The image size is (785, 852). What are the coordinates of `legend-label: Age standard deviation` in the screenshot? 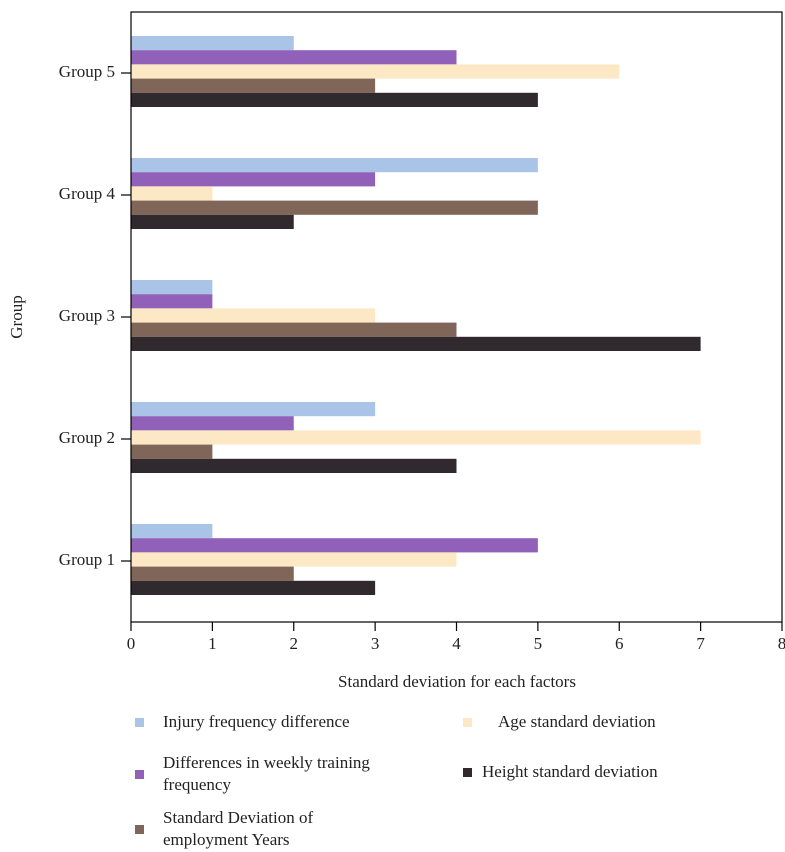 It's located at (577, 721).